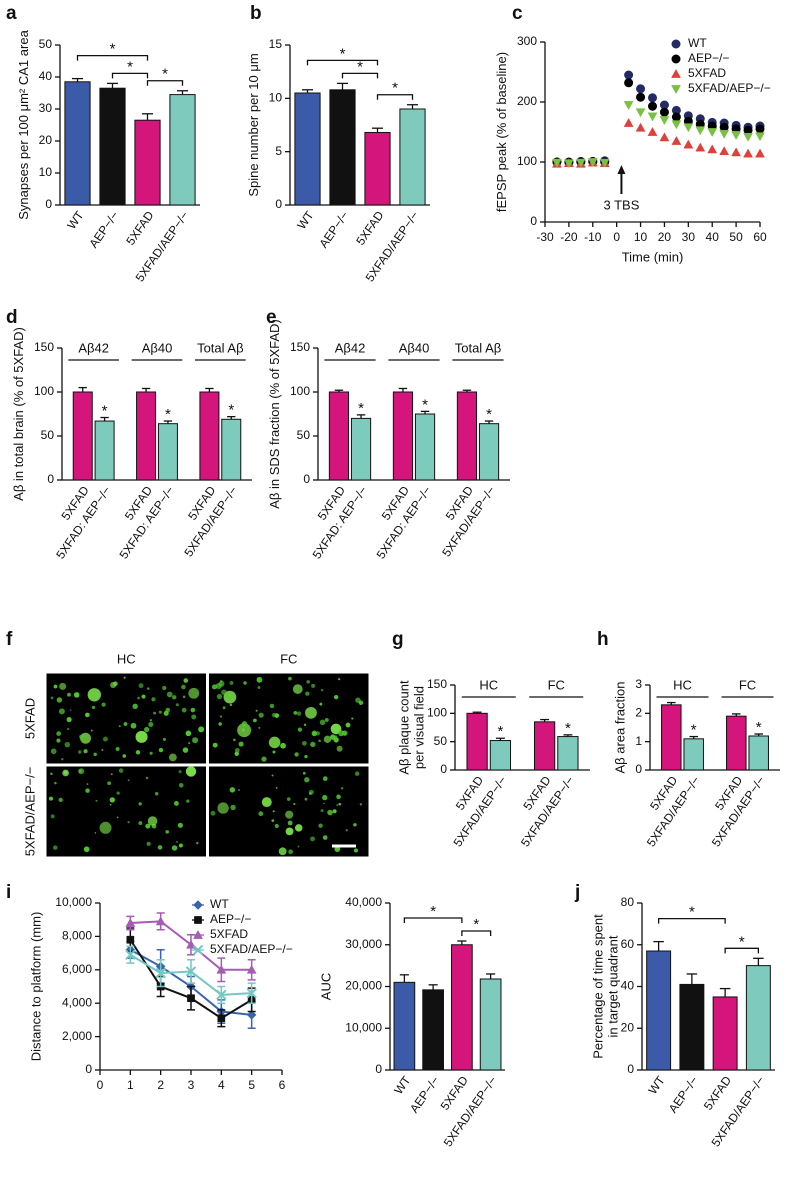  Describe the element at coordinates (628, 986) in the screenshot. I see `y-tick-label: 40` at that location.